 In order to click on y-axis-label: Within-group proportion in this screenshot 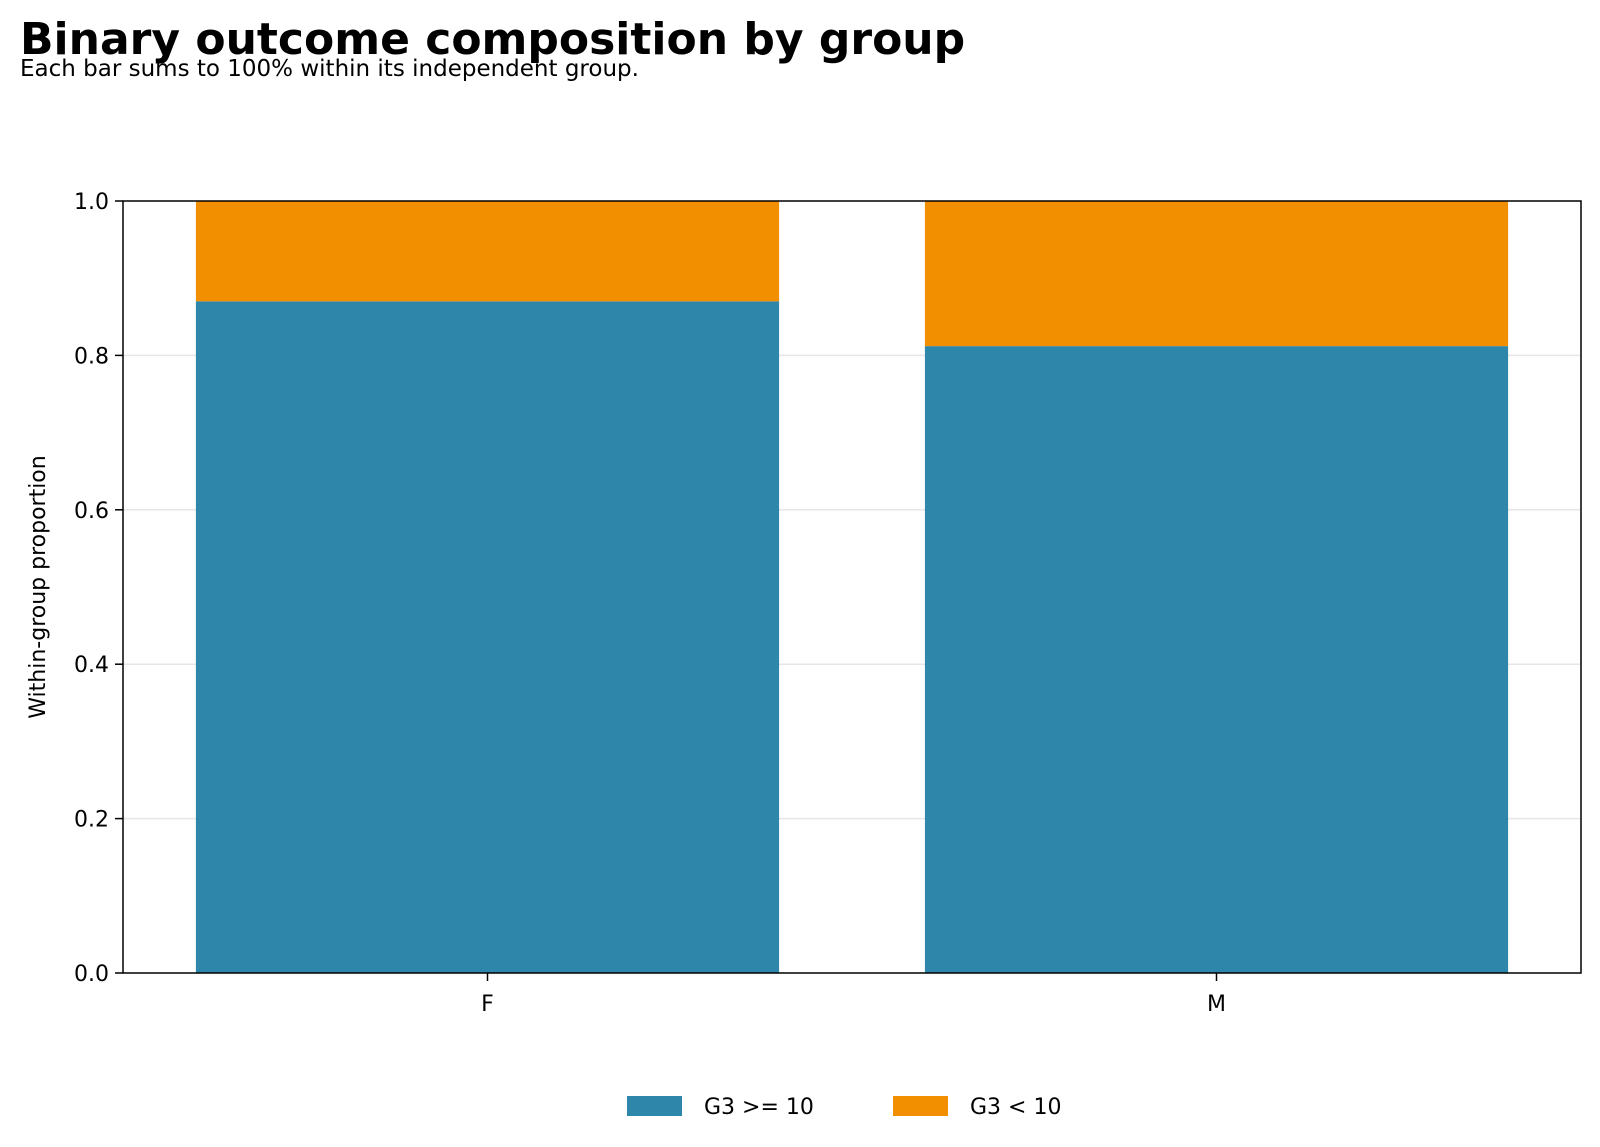, I will do `click(38, 586)`.